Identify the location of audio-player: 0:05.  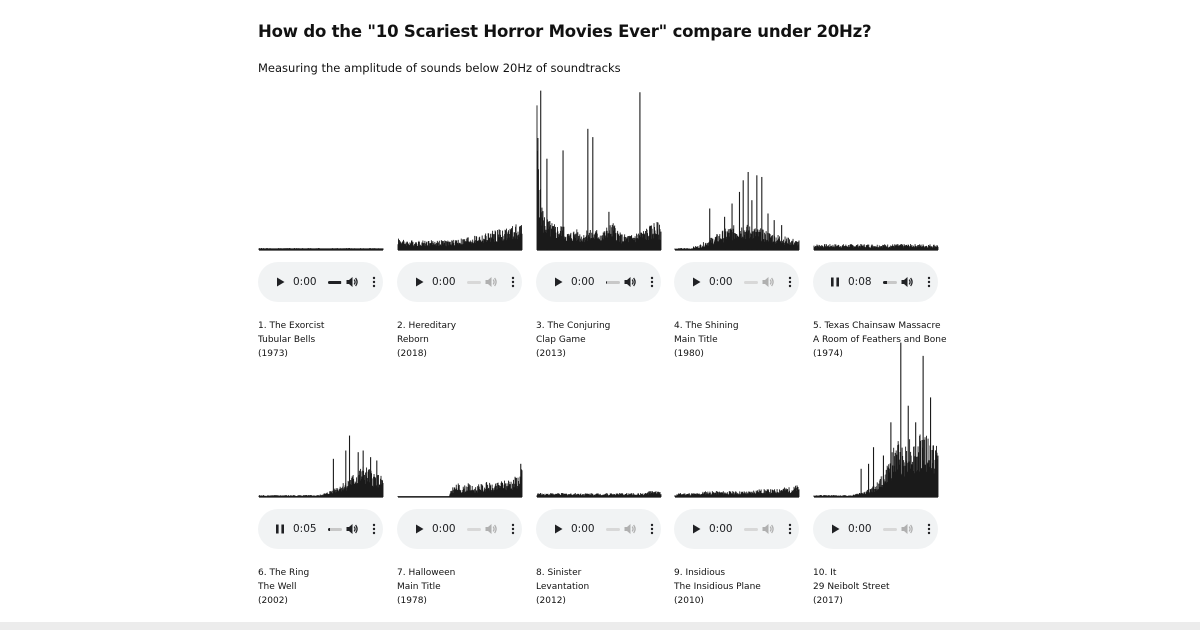
(320, 529).